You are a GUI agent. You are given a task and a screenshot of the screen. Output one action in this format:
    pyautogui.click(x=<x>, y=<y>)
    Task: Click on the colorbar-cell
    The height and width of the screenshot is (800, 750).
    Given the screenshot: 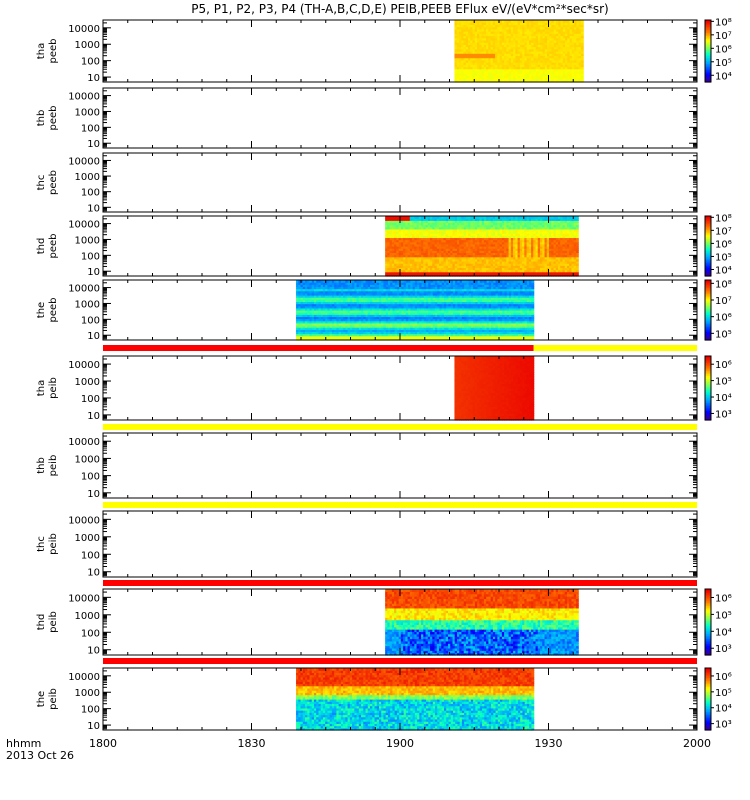 What is the action you would take?
    pyautogui.click(x=708, y=47)
    